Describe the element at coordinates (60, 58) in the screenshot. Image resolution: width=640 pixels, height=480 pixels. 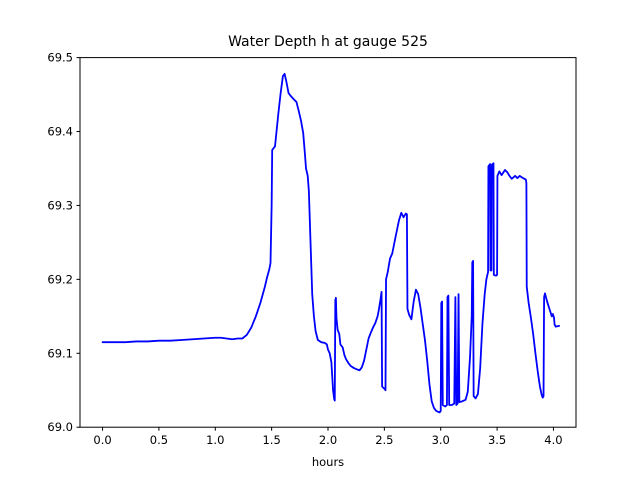
I see `y-tick-label: 69.5` at that location.